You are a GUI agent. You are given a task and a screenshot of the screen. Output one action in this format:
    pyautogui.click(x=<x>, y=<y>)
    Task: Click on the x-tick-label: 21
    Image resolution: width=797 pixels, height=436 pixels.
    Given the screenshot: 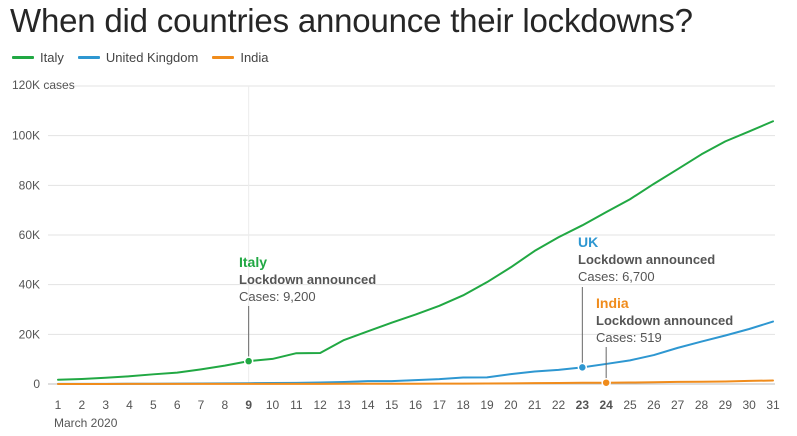 What is the action you would take?
    pyautogui.click(x=535, y=405)
    